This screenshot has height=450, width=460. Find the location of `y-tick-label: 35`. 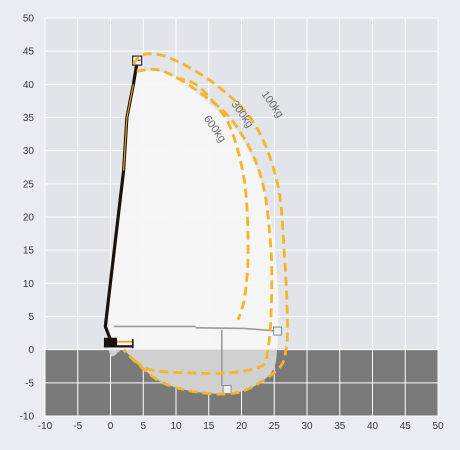

y-tick-label: 35 is located at coordinates (29, 118).